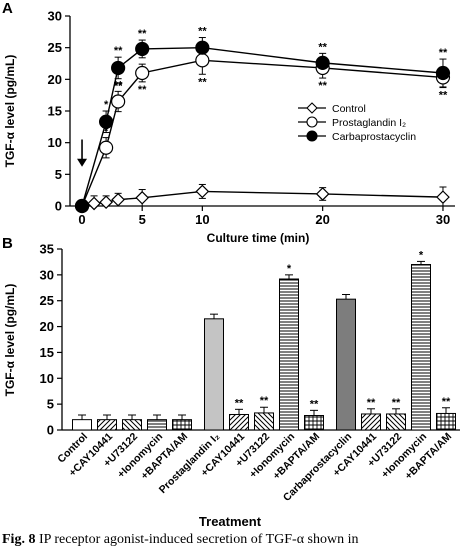 The width and height of the screenshot is (474, 556). Describe the element at coordinates (47, 274) in the screenshot. I see `panel-b-y-tick-label: 30` at that location.